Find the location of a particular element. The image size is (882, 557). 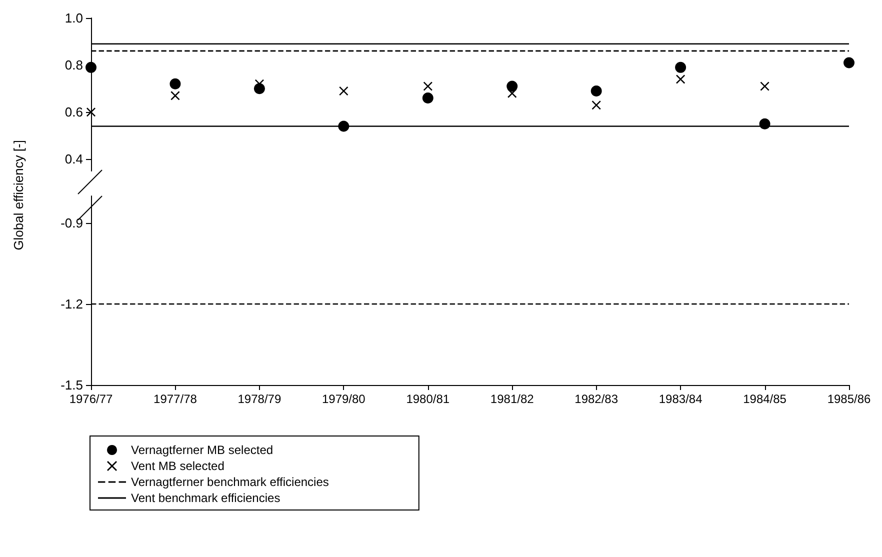

legend-label: Vernagtferner benchmark efficiencies is located at coordinates (230, 482).